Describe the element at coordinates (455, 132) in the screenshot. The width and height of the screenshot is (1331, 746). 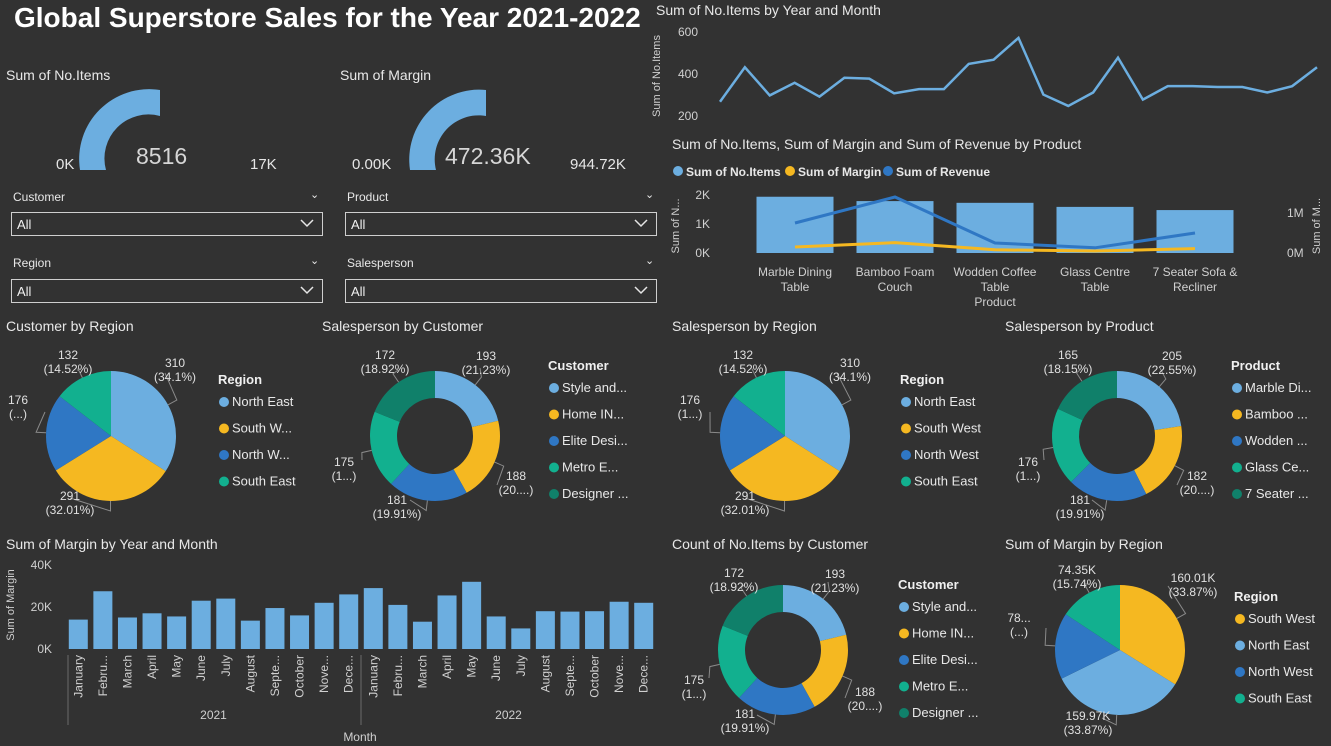
I see `gauge-margin-arc` at that location.